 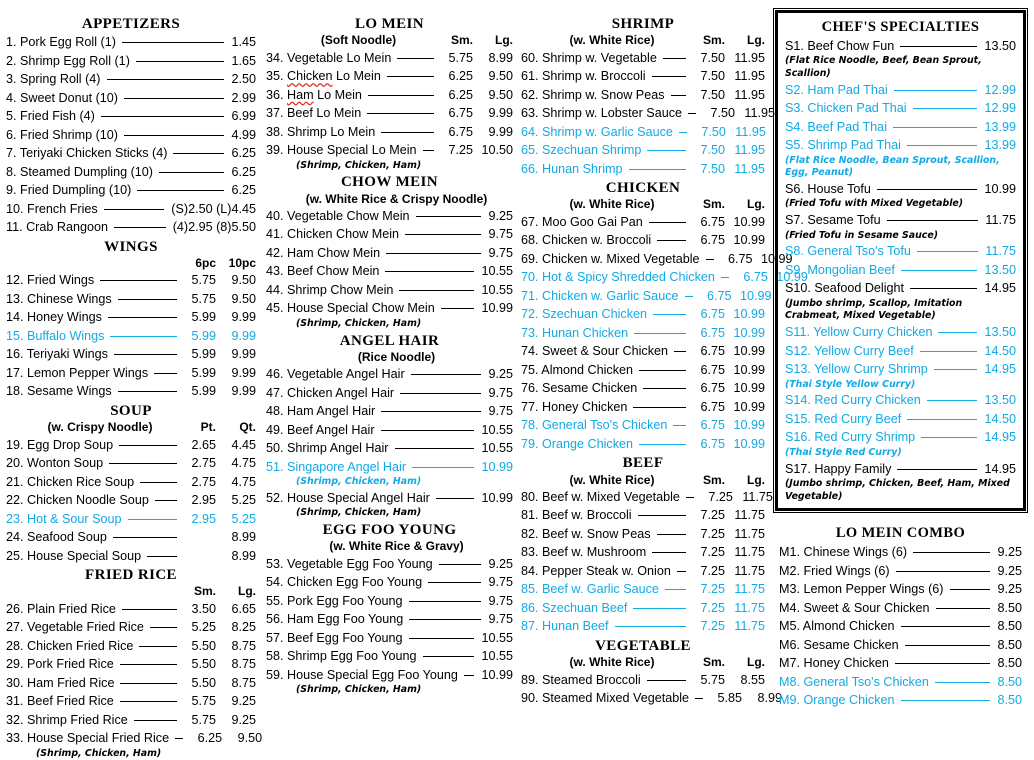 I want to click on item-name: S4. Beef Pad Thai, so click(x=836, y=126).